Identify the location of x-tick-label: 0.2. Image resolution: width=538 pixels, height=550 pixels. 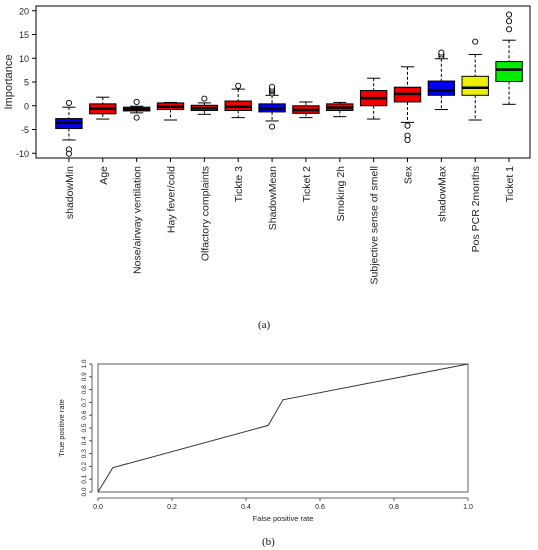
(172, 507).